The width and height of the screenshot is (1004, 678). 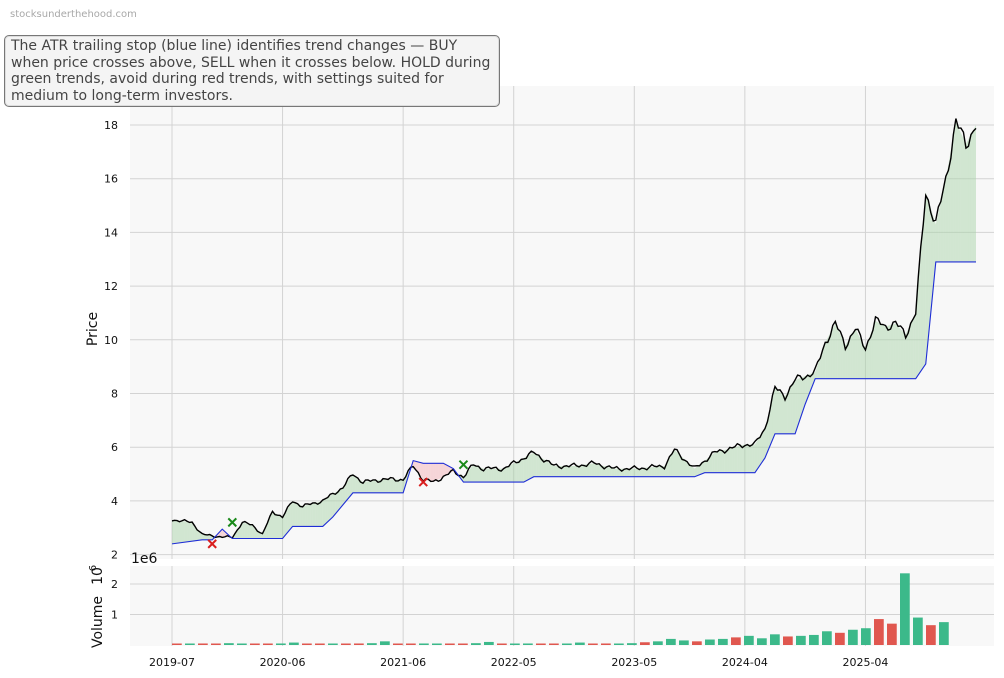 What do you see at coordinates (114, 447) in the screenshot?
I see `price-tick-label: 6` at bounding box center [114, 447].